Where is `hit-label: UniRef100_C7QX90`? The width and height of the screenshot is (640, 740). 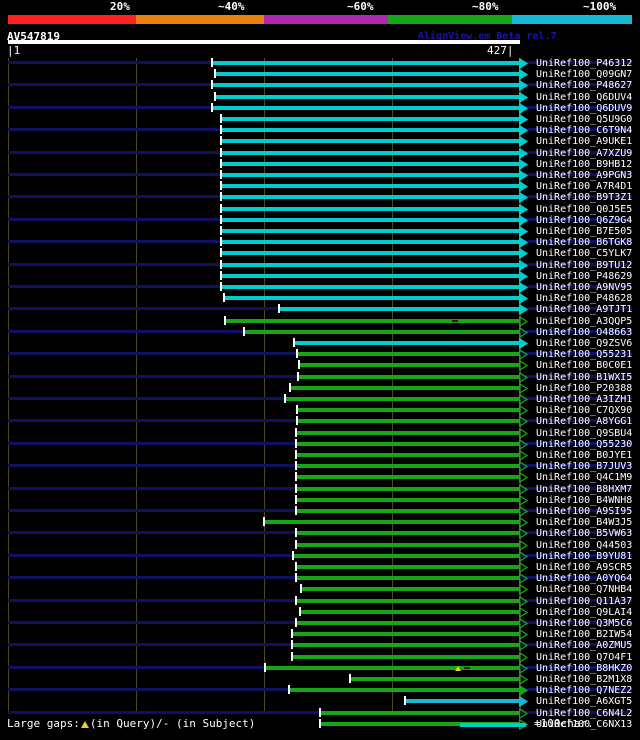 hit-label: UniRef100_C7QX90 is located at coordinates (584, 410).